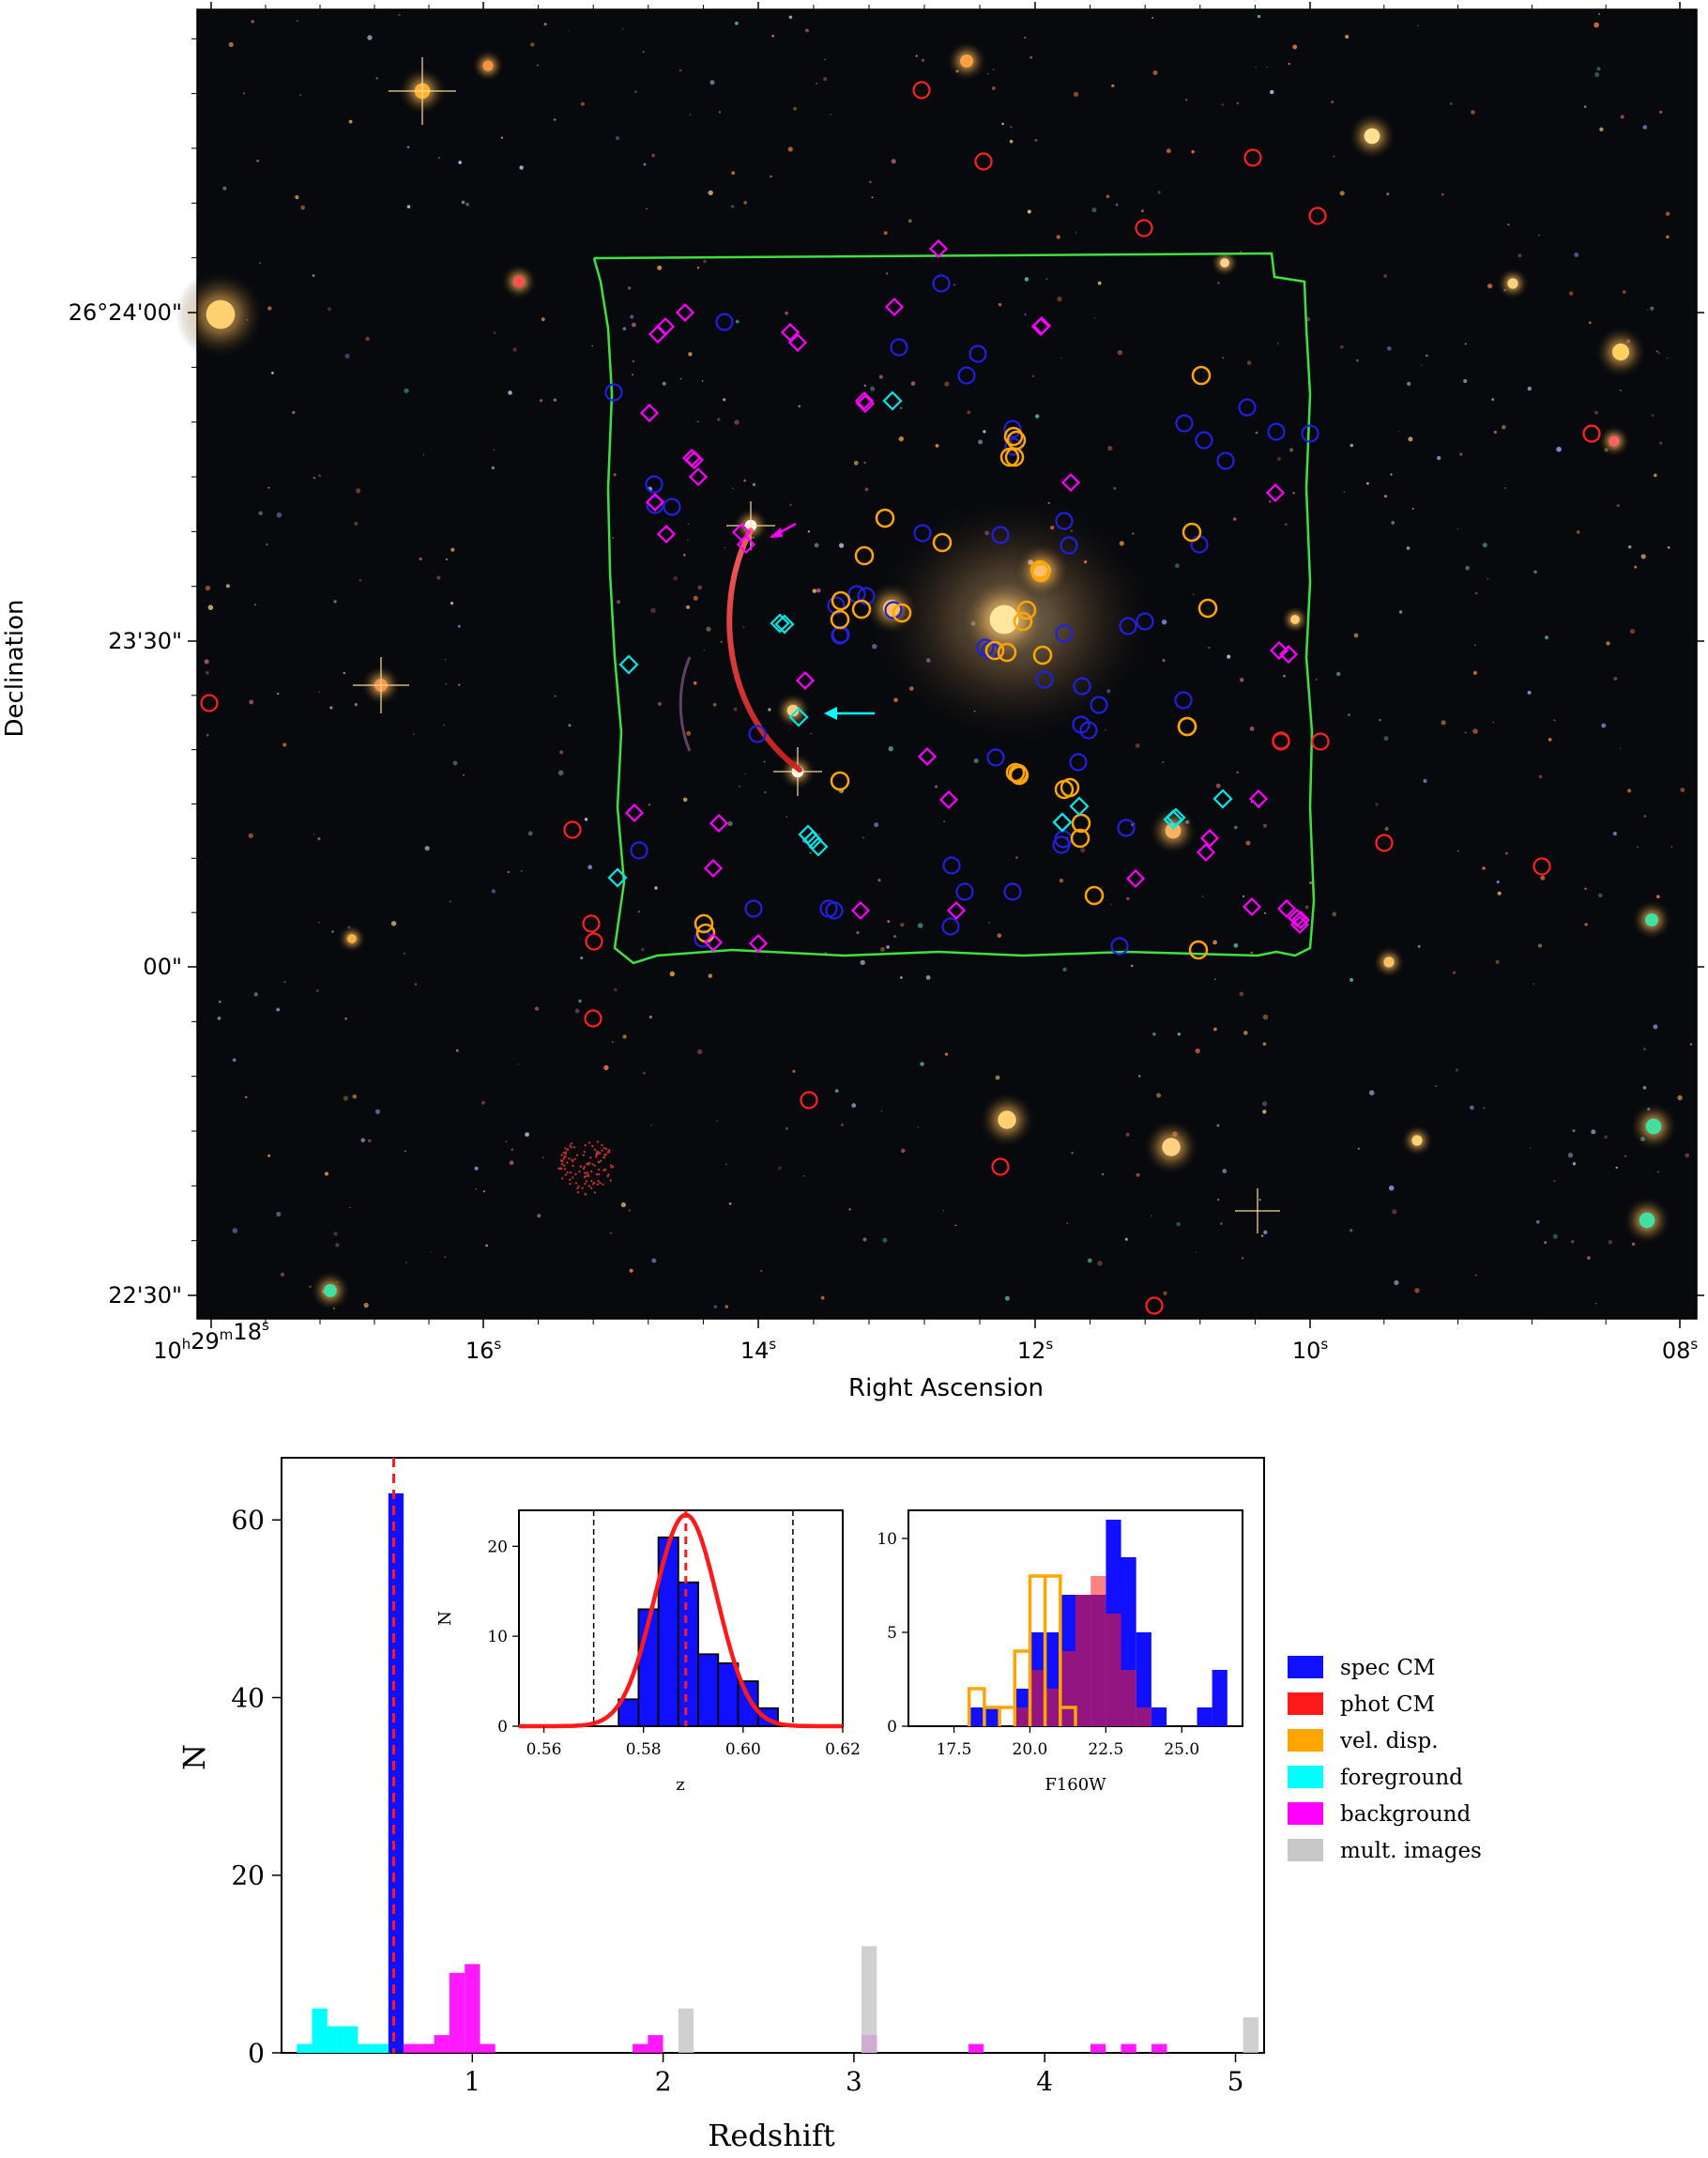 The width and height of the screenshot is (1708, 2158). I want to click on phot-cm-marker, so click(1591, 433).